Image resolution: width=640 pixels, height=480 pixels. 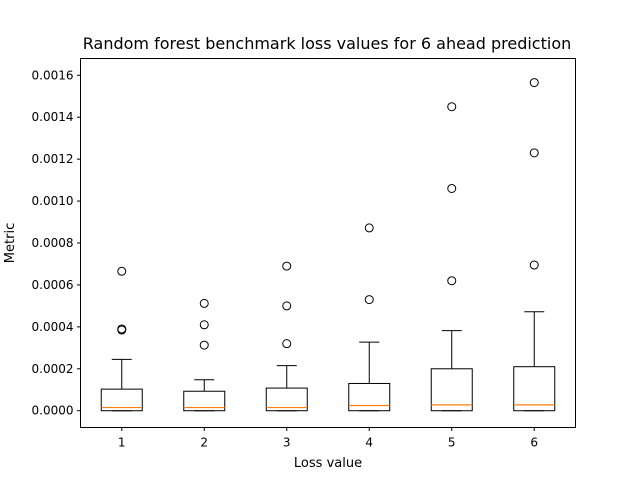 What do you see at coordinates (287, 443) in the screenshot?
I see `x-tick-label: 3` at bounding box center [287, 443].